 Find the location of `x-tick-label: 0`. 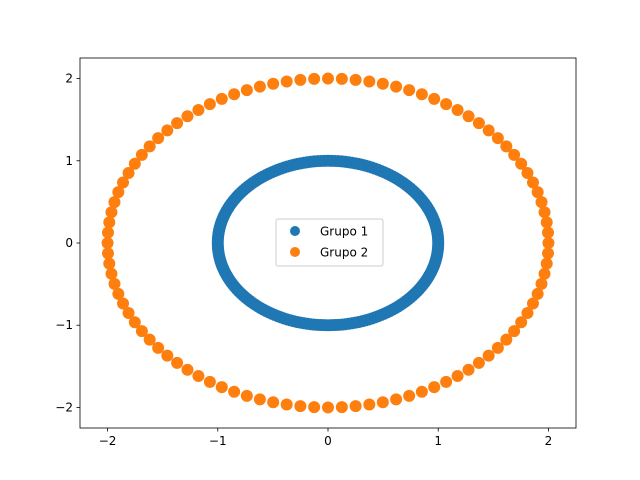

x-tick-label: 0 is located at coordinates (328, 441).